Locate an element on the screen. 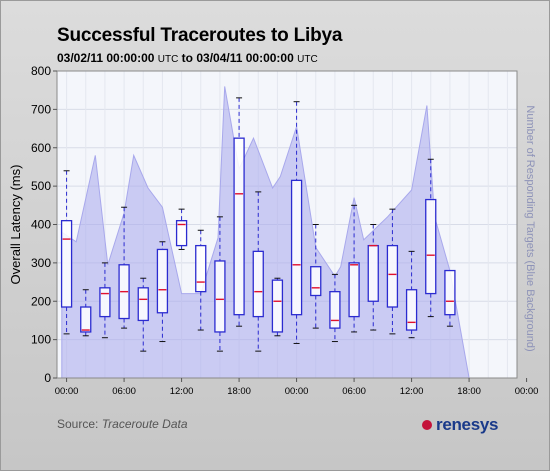 The width and height of the screenshot is (550, 471). range-to: to is located at coordinates (187, 58).